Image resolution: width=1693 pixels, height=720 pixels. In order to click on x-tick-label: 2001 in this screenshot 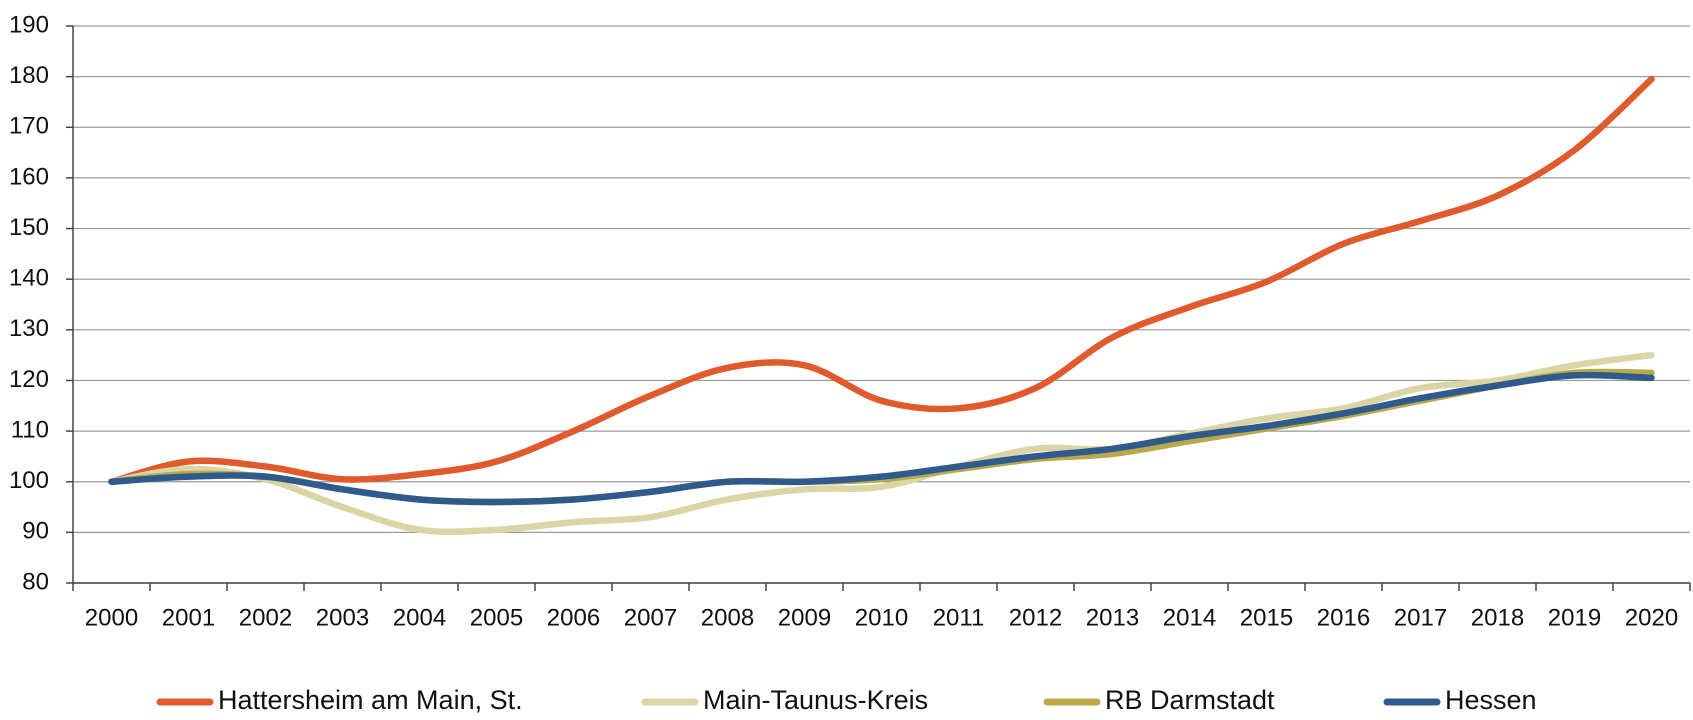, I will do `click(188, 617)`.